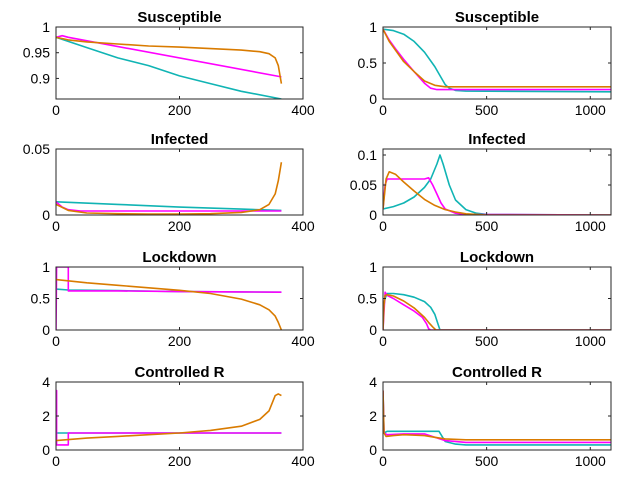  I want to click on subplot-5: 0 200 400 1 0.5 0 Lockdown, so click(173, 299).